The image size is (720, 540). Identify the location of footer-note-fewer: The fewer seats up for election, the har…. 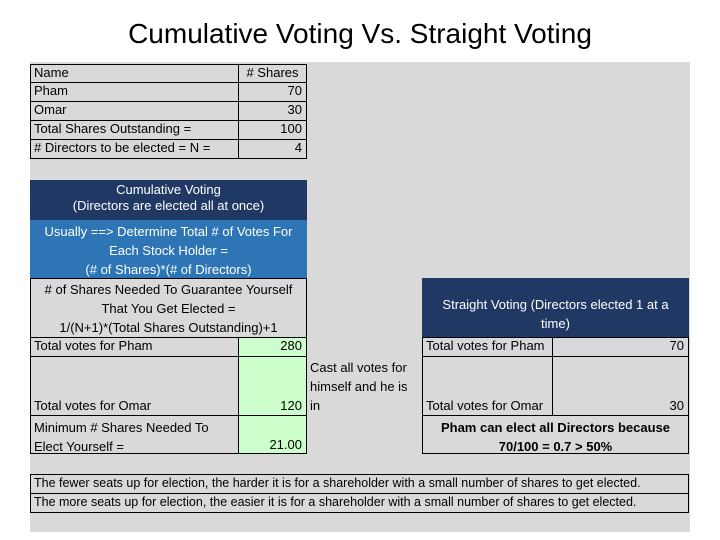
(359, 484).